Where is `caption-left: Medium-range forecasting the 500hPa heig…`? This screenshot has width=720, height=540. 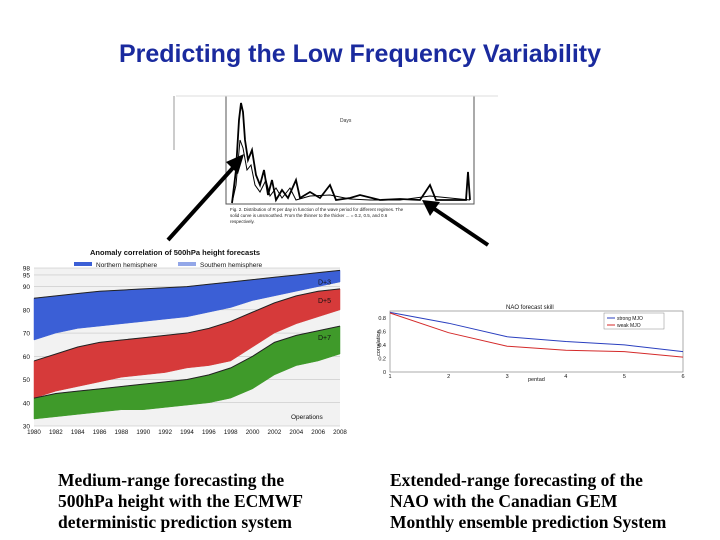 caption-left: Medium-range forecasting the 500hPa heig… is located at coordinates (180, 501).